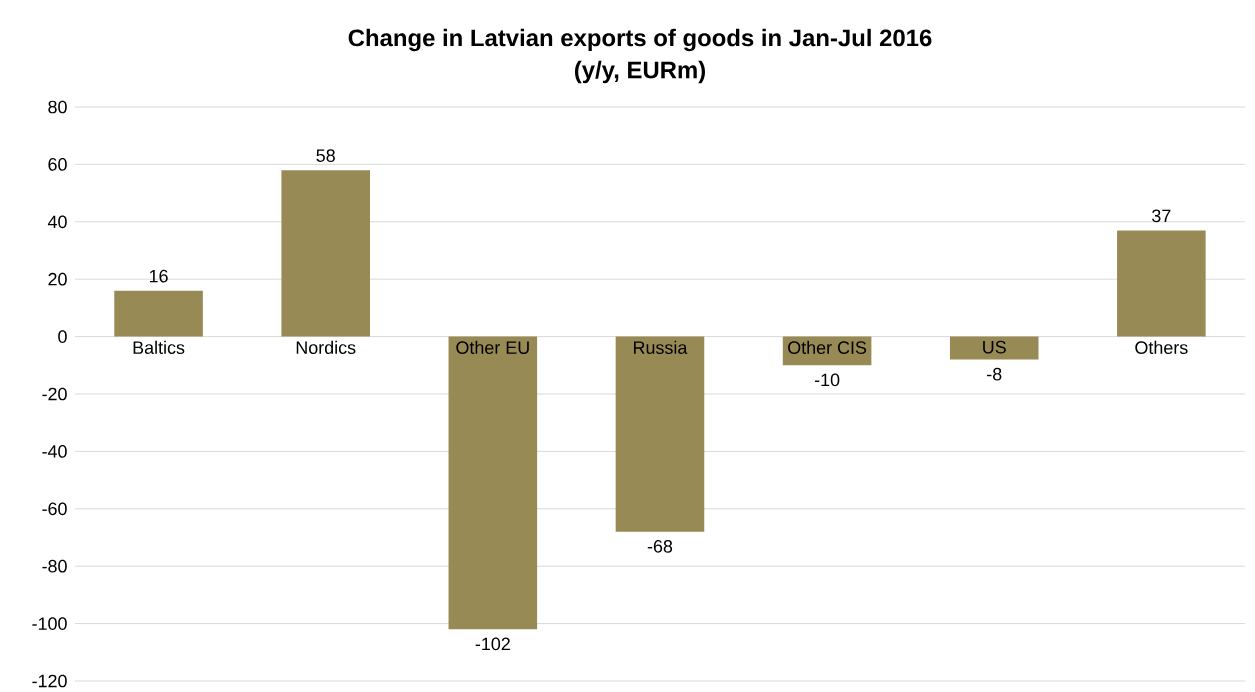 This screenshot has height=692, width=1255. What do you see at coordinates (1161, 347) in the screenshot?
I see `x-tick-label: Others` at bounding box center [1161, 347].